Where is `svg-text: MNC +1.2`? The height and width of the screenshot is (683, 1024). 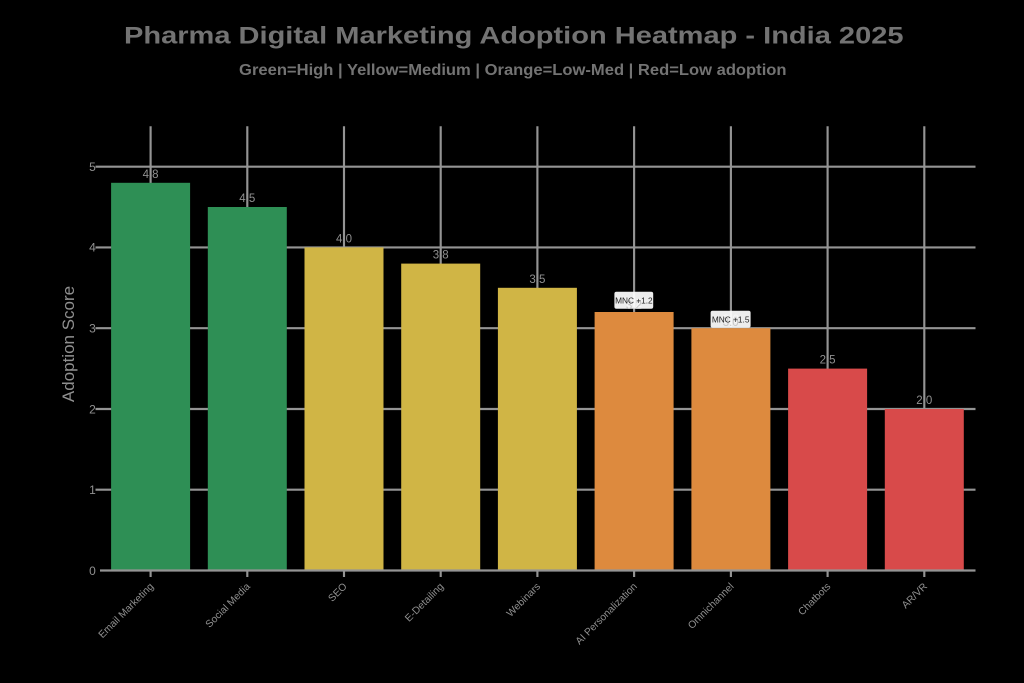
svg-text: MNC +1.2 is located at coordinates (634, 300).